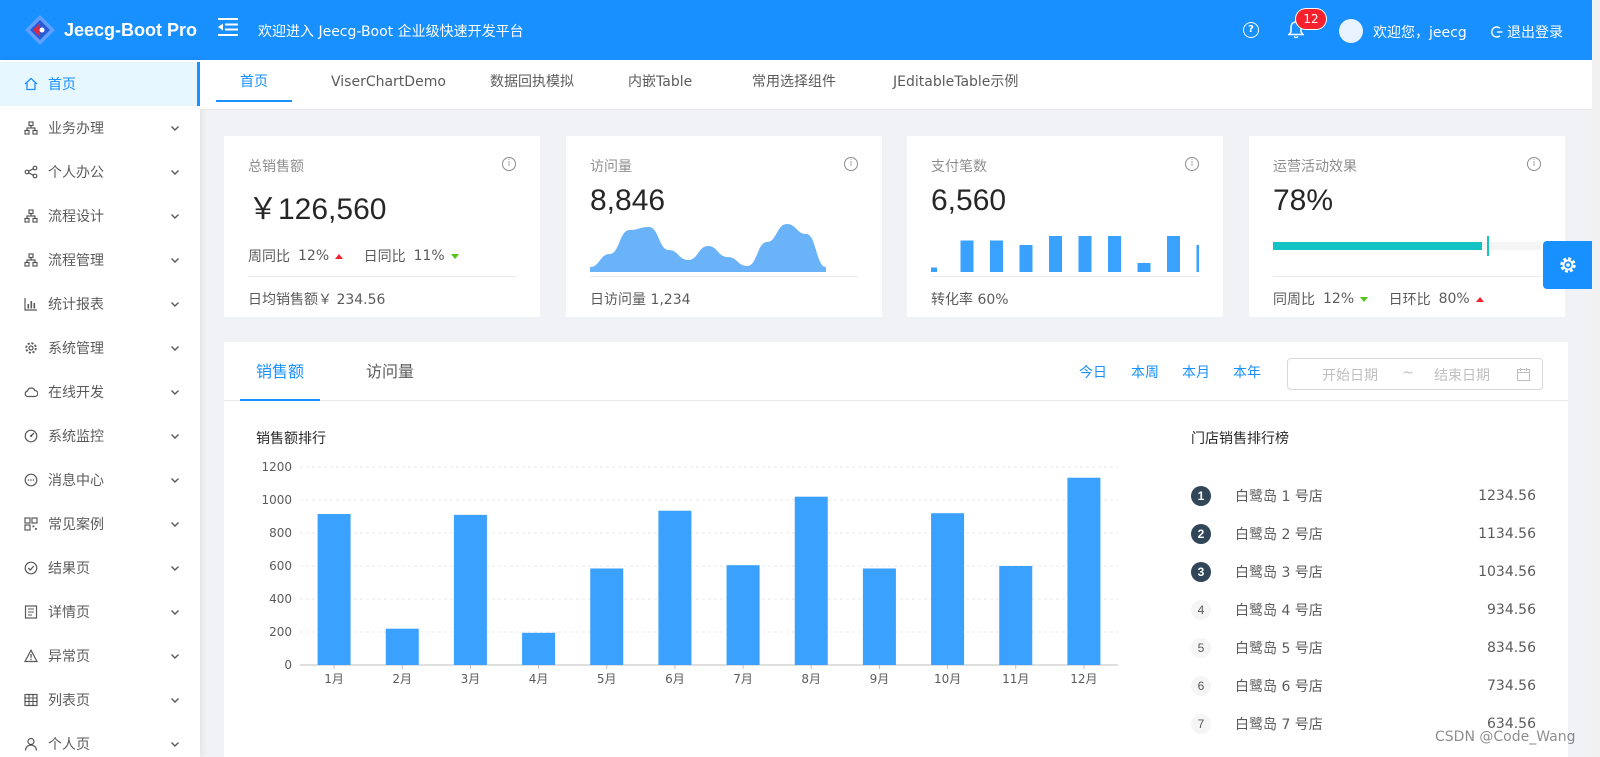  I want to click on trend-week: 周同比 12%, so click(296, 256).